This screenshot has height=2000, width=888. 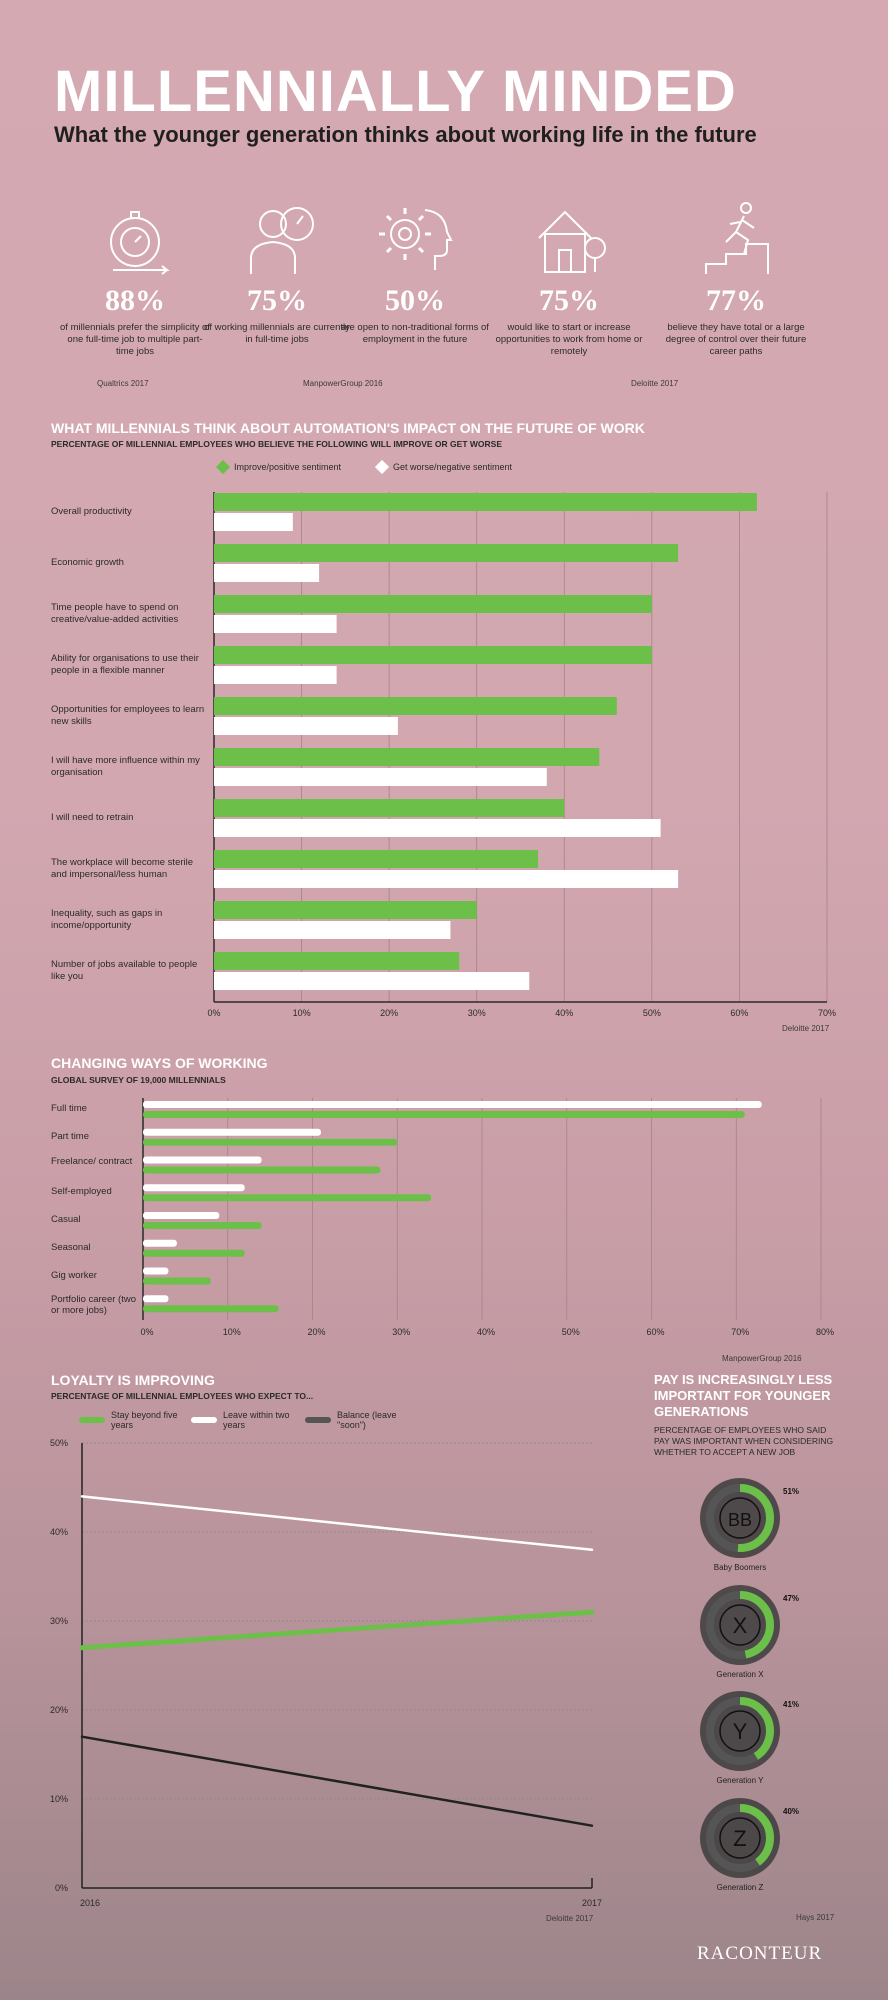 What do you see at coordinates (791, 1491) in the screenshot?
I see `donut-percent-label: 51%` at bounding box center [791, 1491].